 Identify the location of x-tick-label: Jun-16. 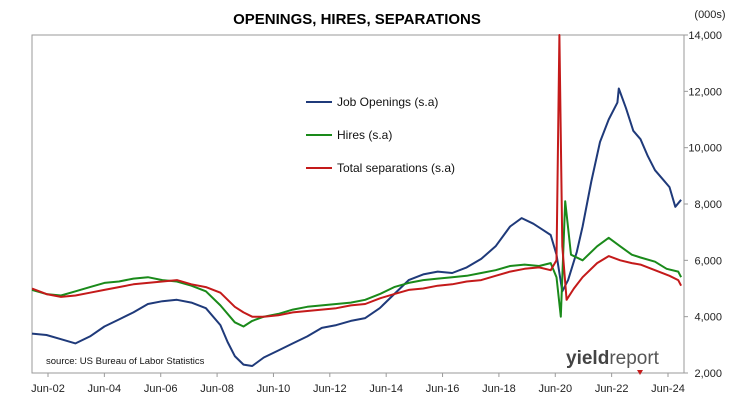
(443, 389).